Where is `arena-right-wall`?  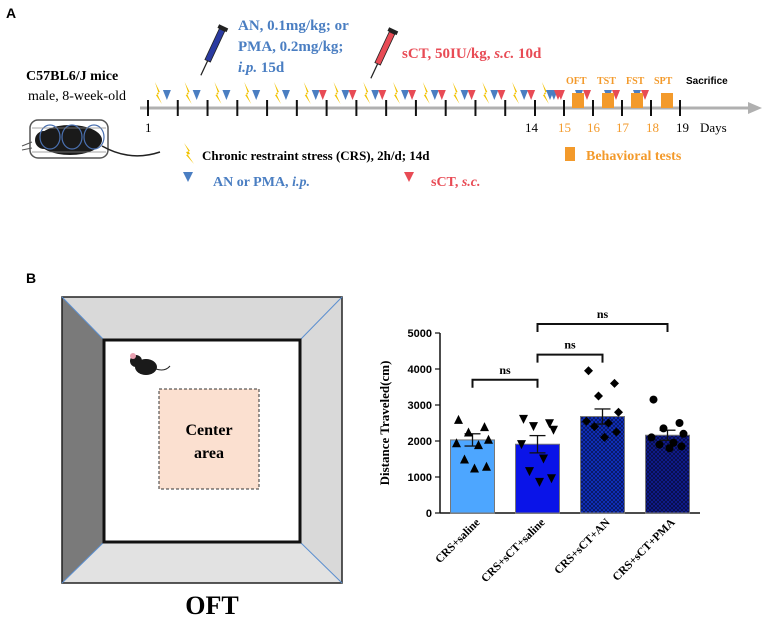 arena-right-wall is located at coordinates (321, 440).